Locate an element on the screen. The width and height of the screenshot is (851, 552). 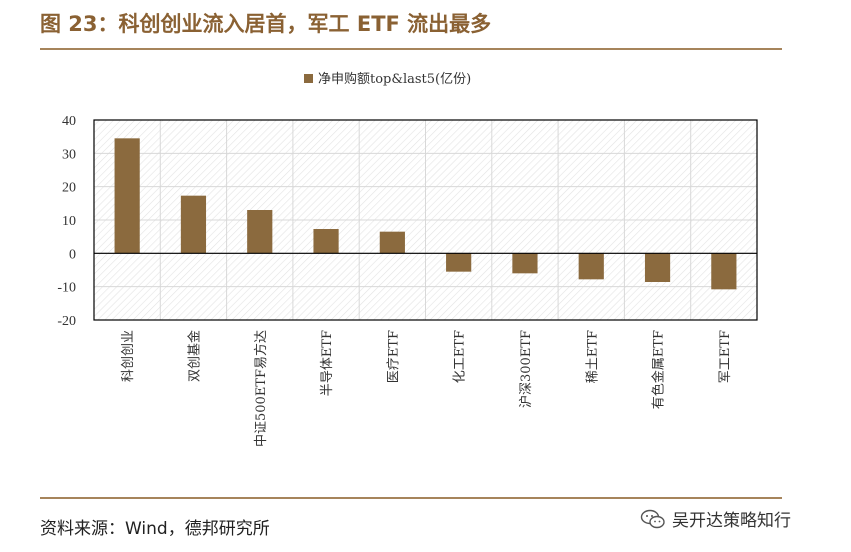
wechat-icon is located at coordinates (652, 518).